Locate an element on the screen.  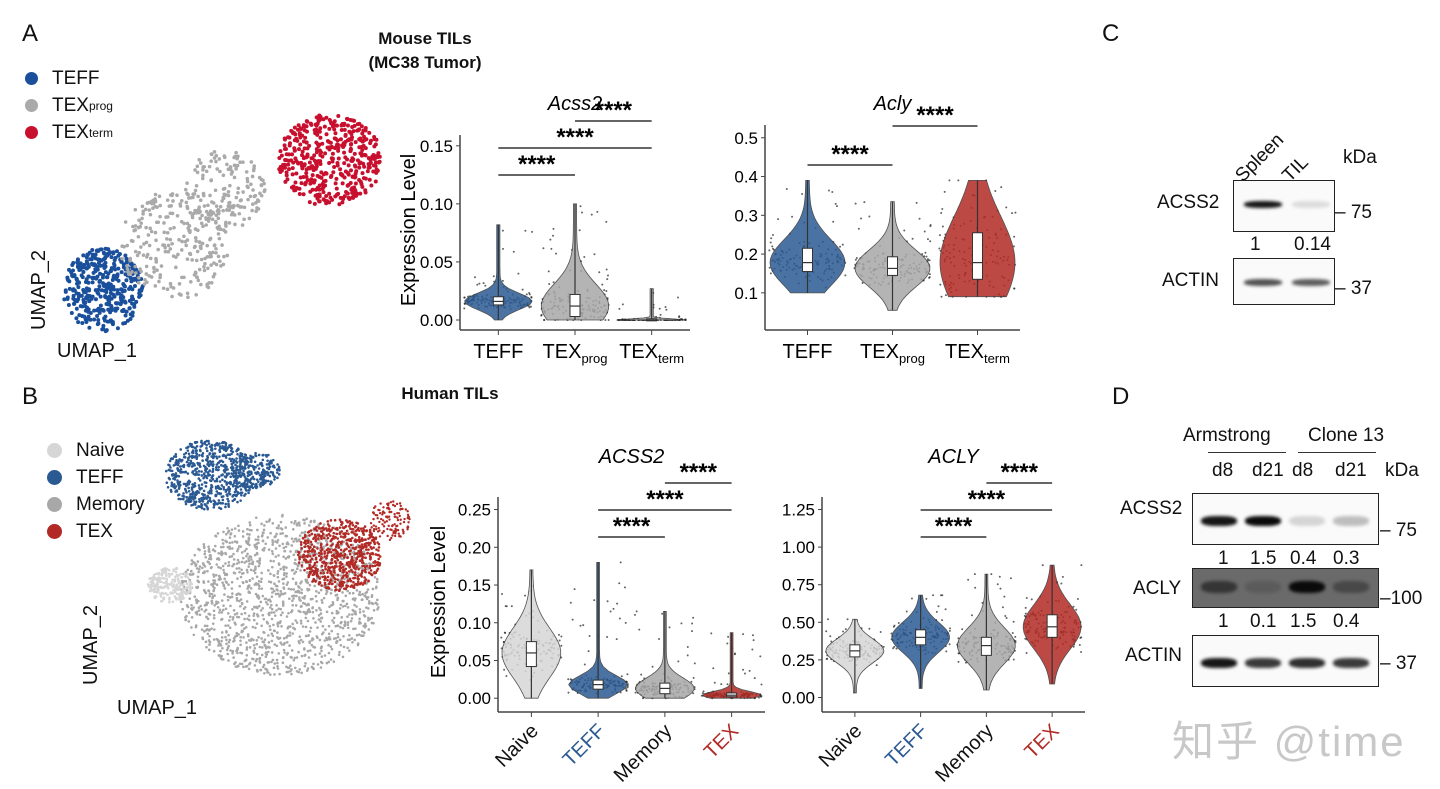
box is located at coordinates (892, 266).